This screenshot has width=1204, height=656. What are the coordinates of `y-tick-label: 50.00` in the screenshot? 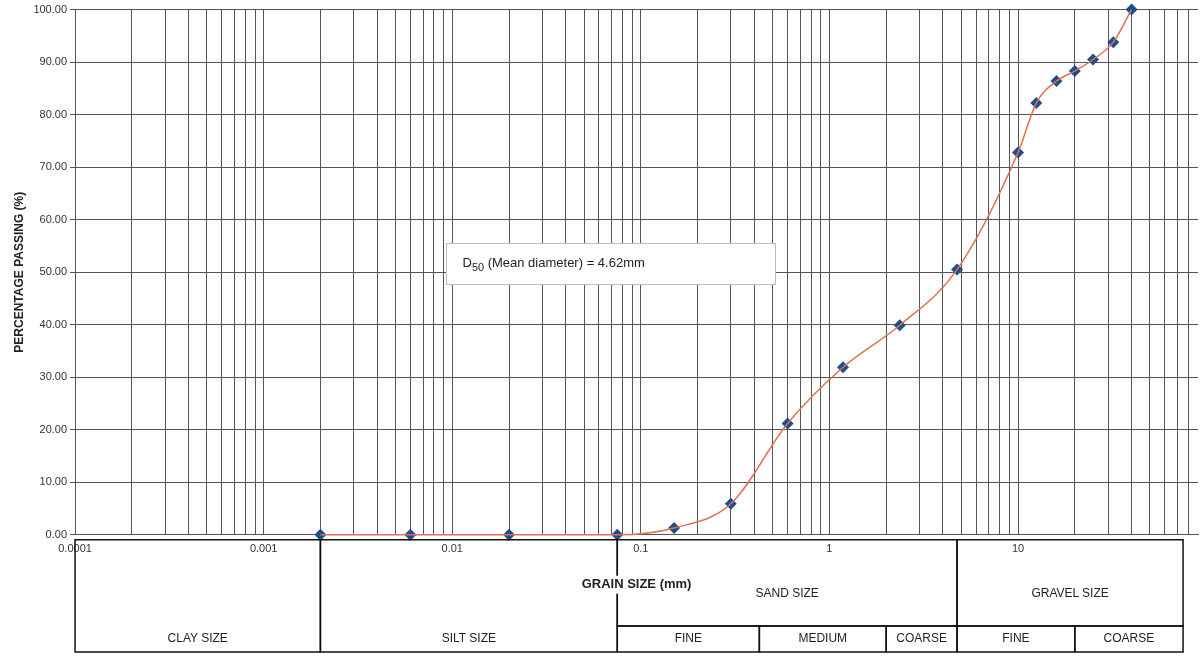 It's located at (53, 271).